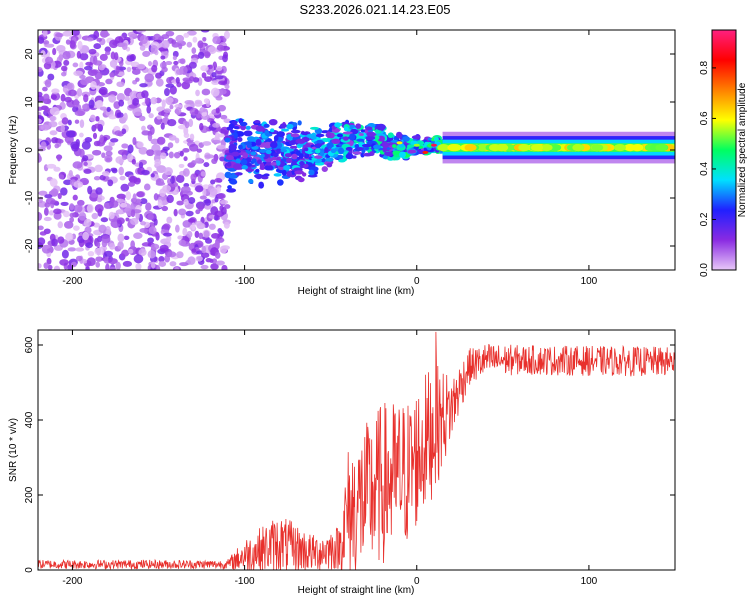 The image size is (750, 600). Describe the element at coordinates (13, 450) in the screenshot. I see `snr-y-label: SNR (10 * v/v)` at that location.